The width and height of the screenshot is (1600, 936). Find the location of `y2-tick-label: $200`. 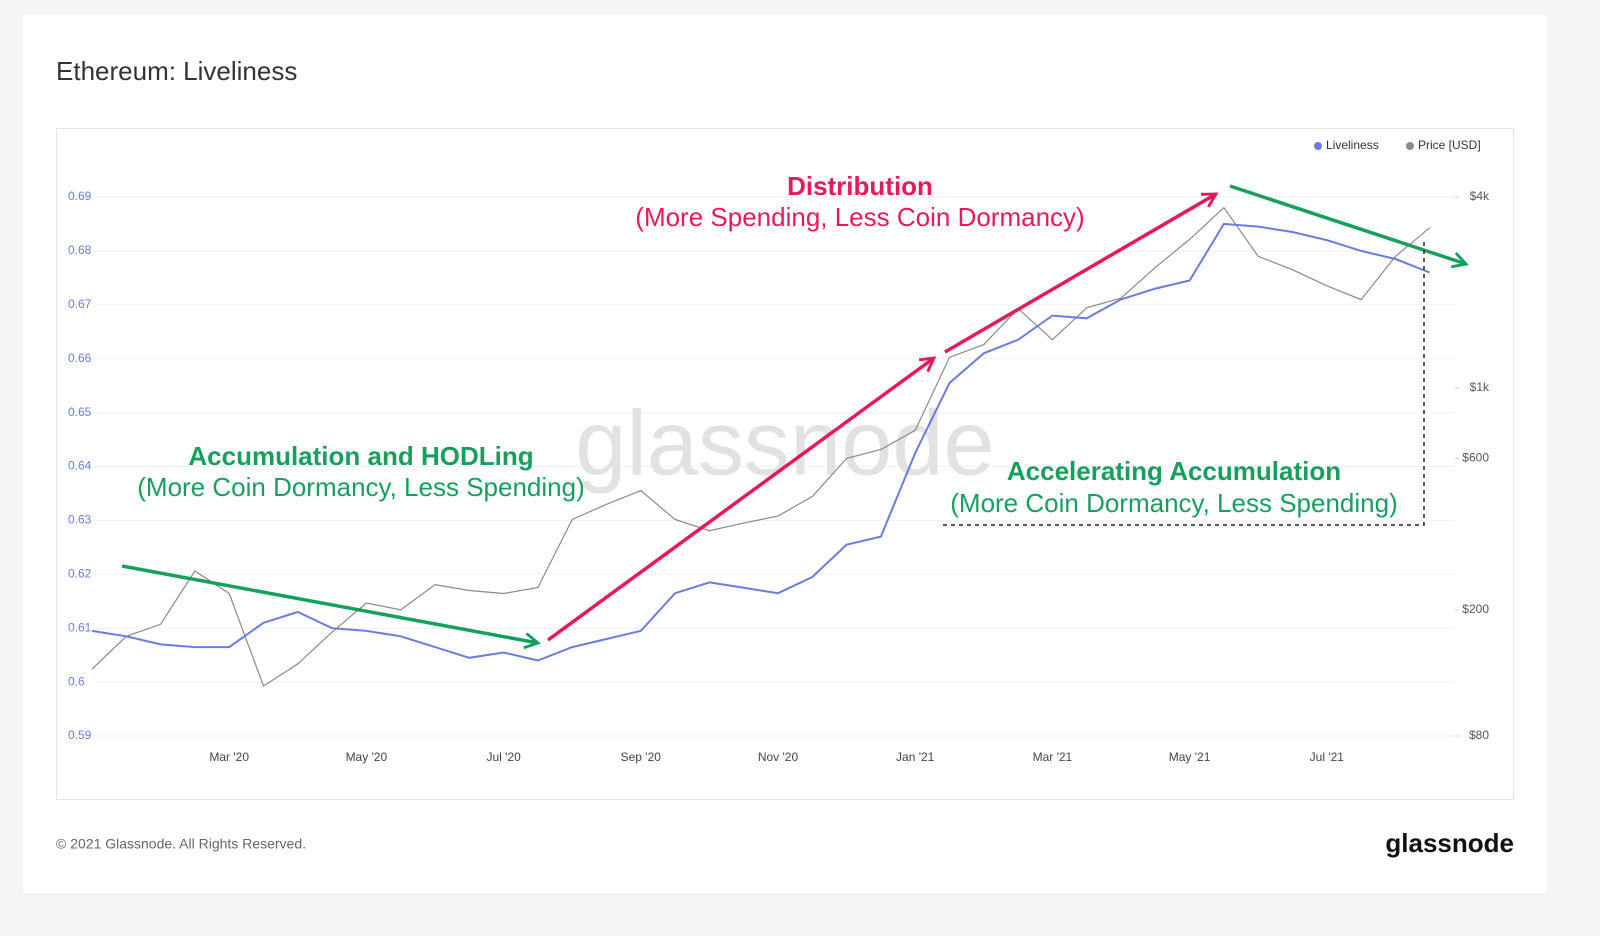

y2-tick-label: $200 is located at coordinates (1475, 609).